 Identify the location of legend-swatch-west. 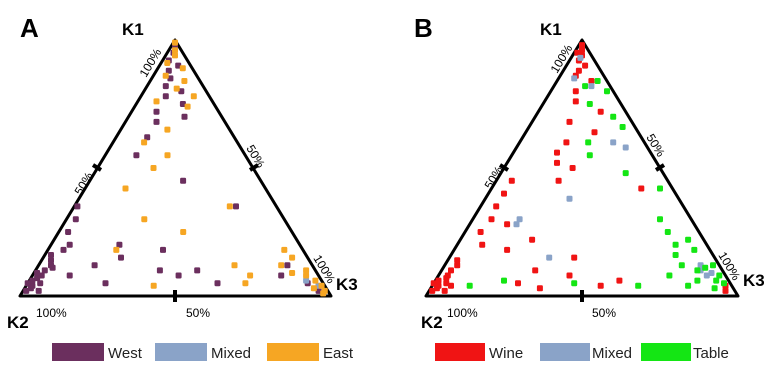
(78, 352).